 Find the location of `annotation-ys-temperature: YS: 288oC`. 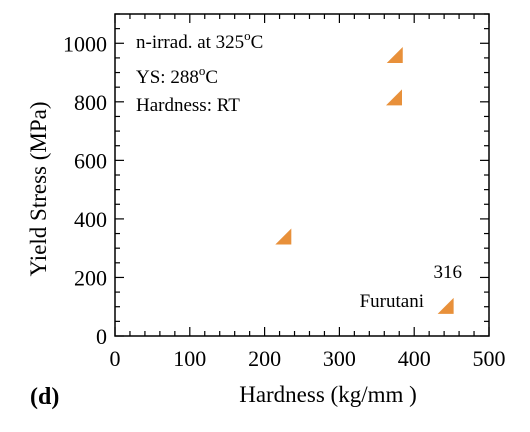

annotation-ys-temperature: YS: 288oC is located at coordinates (177, 75).